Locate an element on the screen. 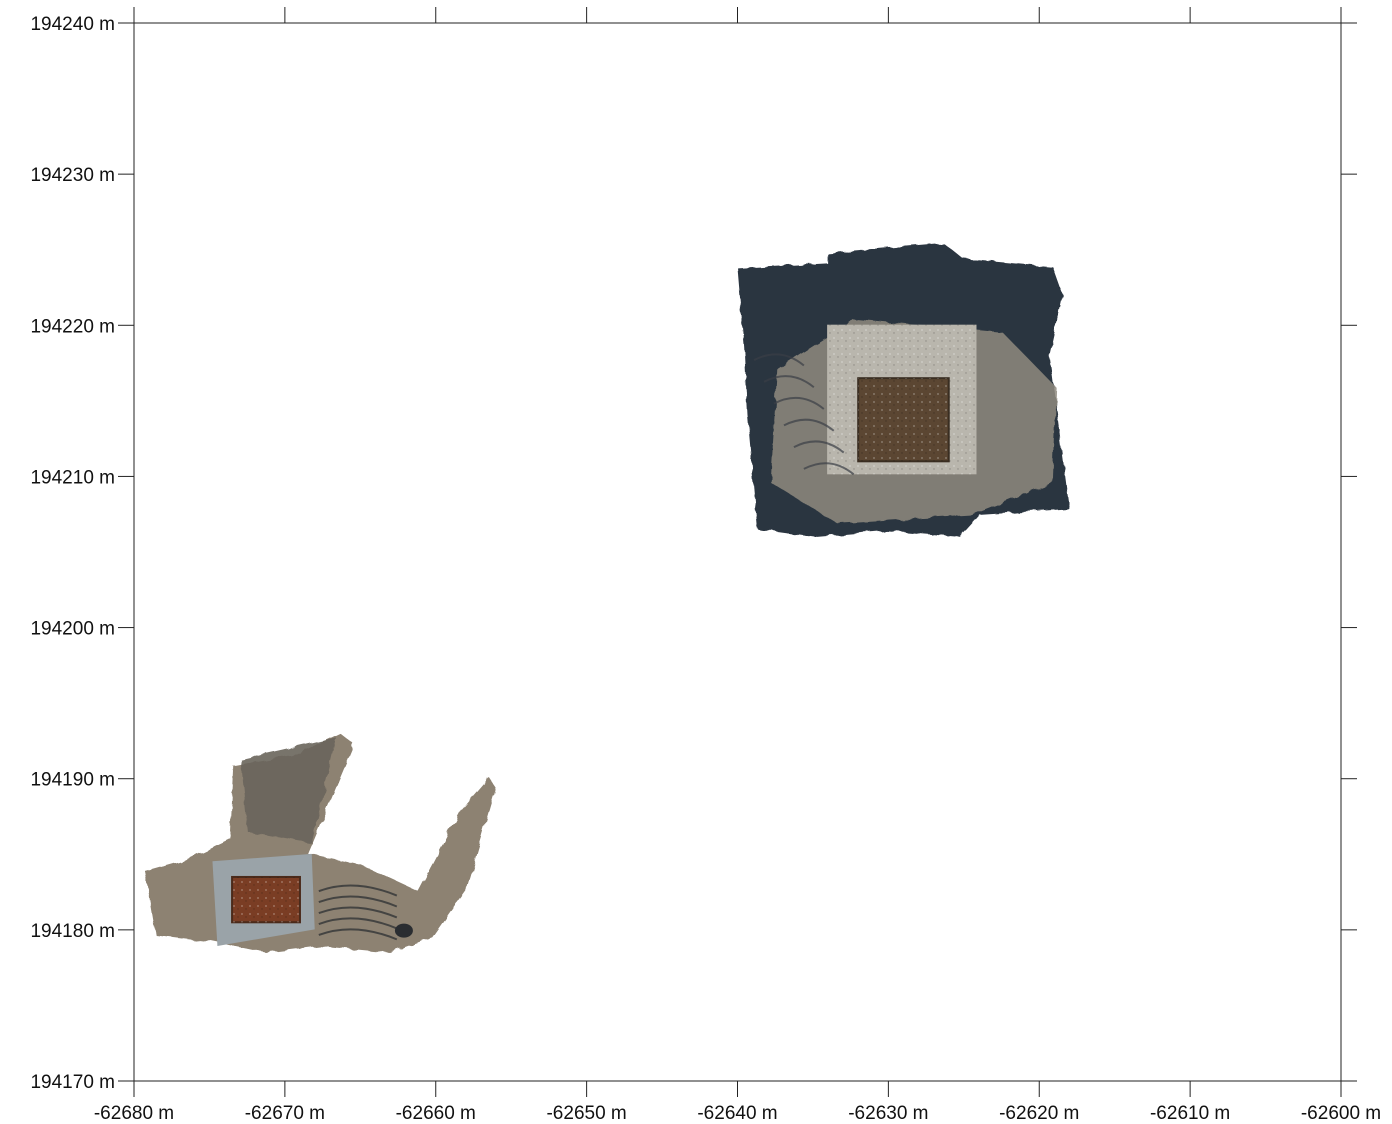 Image resolution: width=1392 pixels, height=1124 pixels. y-tick-label: 194210 m is located at coordinates (72, 477).